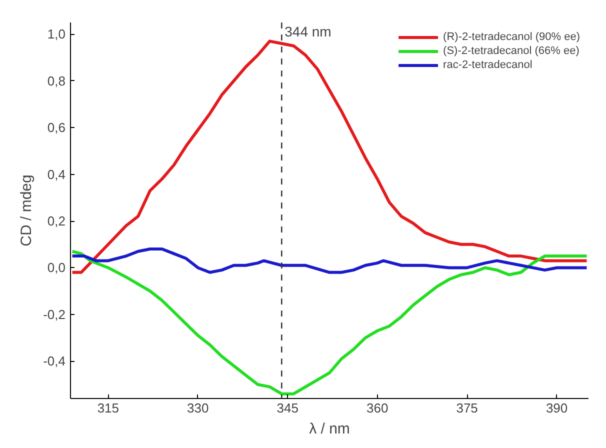  What do you see at coordinates (56, 80) in the screenshot?
I see `y-tick-label: 0,8` at bounding box center [56, 80].